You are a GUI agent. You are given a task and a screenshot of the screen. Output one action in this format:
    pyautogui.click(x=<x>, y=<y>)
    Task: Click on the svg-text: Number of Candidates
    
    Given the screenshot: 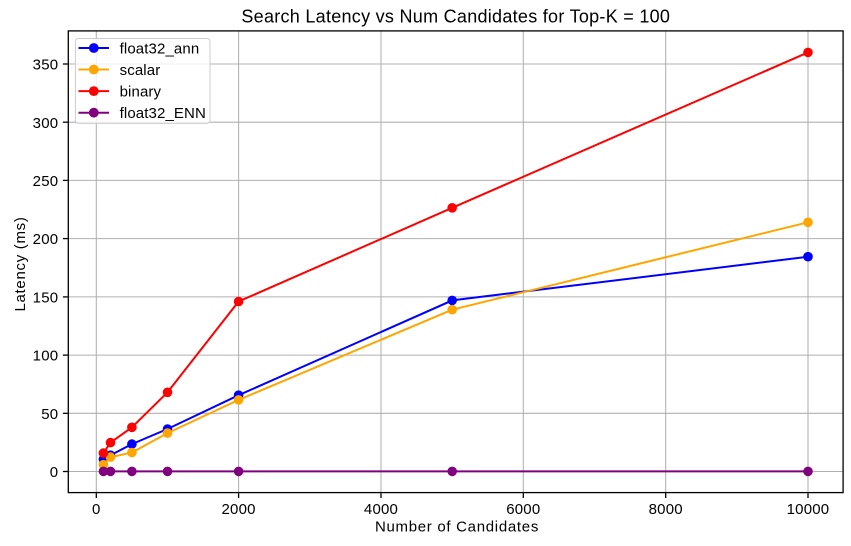 What is the action you would take?
    pyautogui.click(x=457, y=527)
    